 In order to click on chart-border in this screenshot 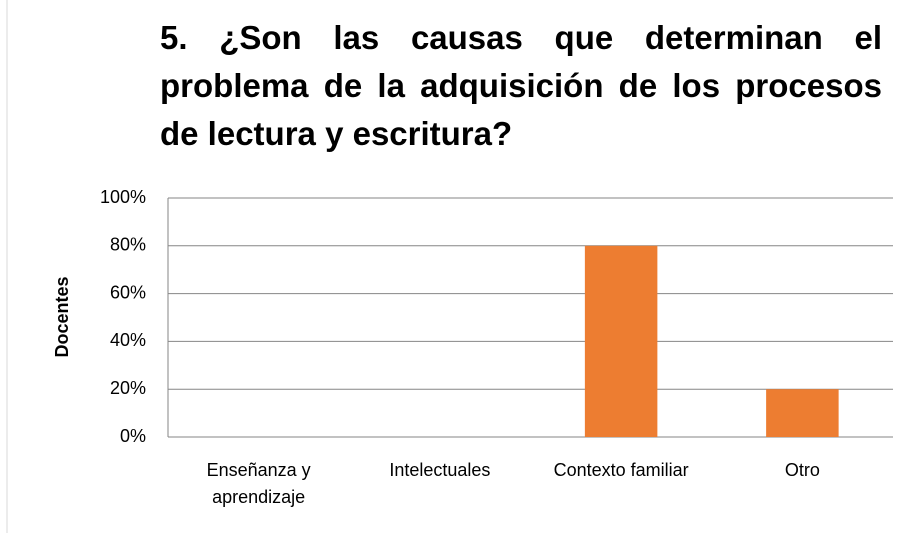, I will do `click(7, 266)`.